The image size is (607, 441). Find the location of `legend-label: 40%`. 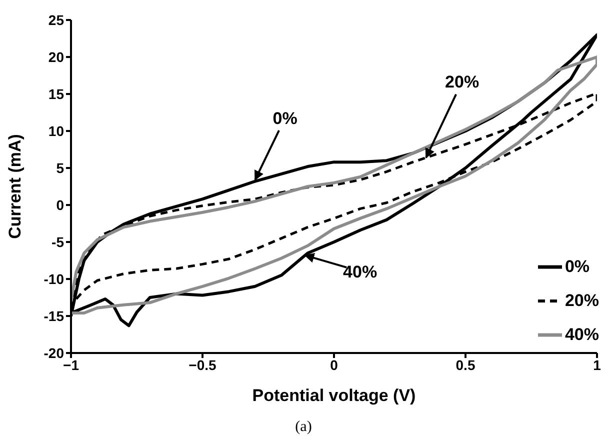

legend-label: 40% is located at coordinates (581, 335).